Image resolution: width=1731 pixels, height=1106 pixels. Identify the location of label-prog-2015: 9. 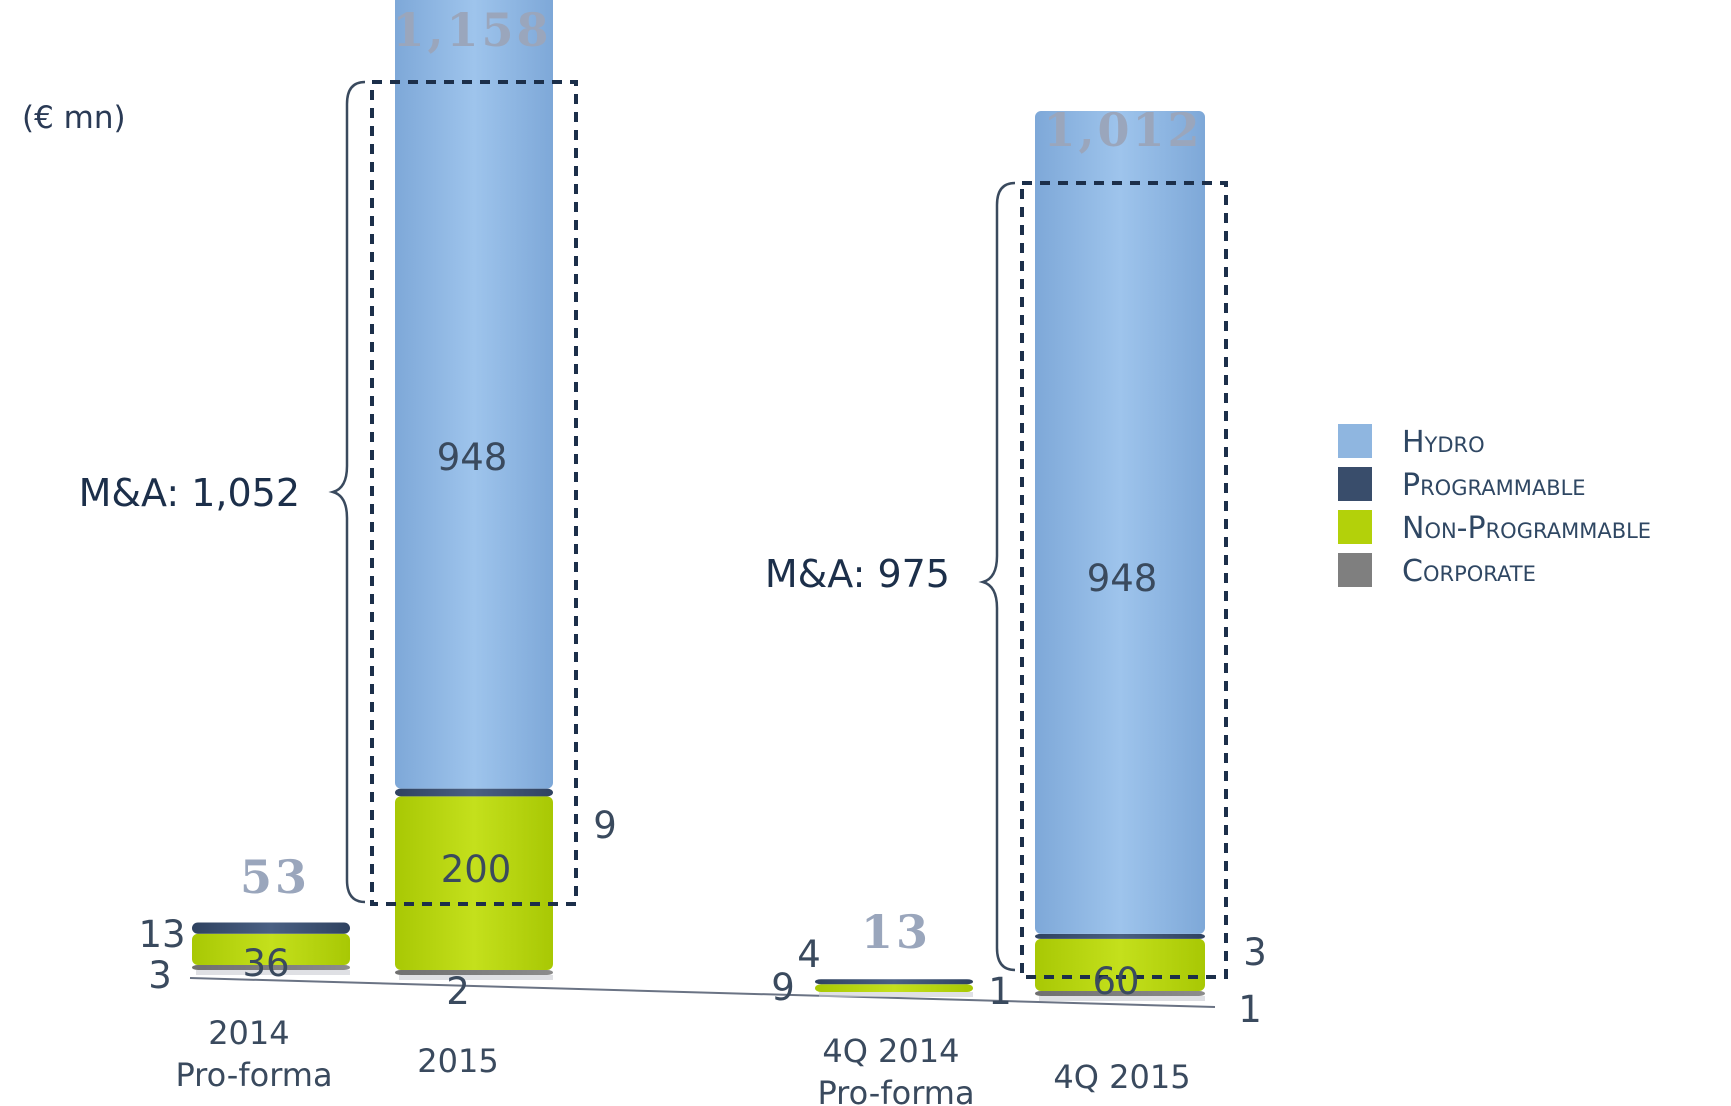
(605, 825).